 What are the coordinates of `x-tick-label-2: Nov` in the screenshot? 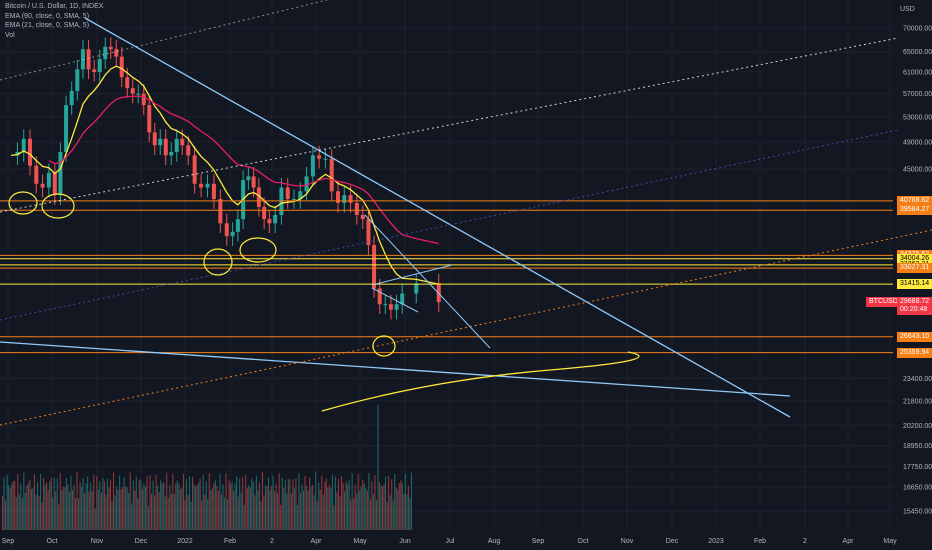 It's located at (97, 541).